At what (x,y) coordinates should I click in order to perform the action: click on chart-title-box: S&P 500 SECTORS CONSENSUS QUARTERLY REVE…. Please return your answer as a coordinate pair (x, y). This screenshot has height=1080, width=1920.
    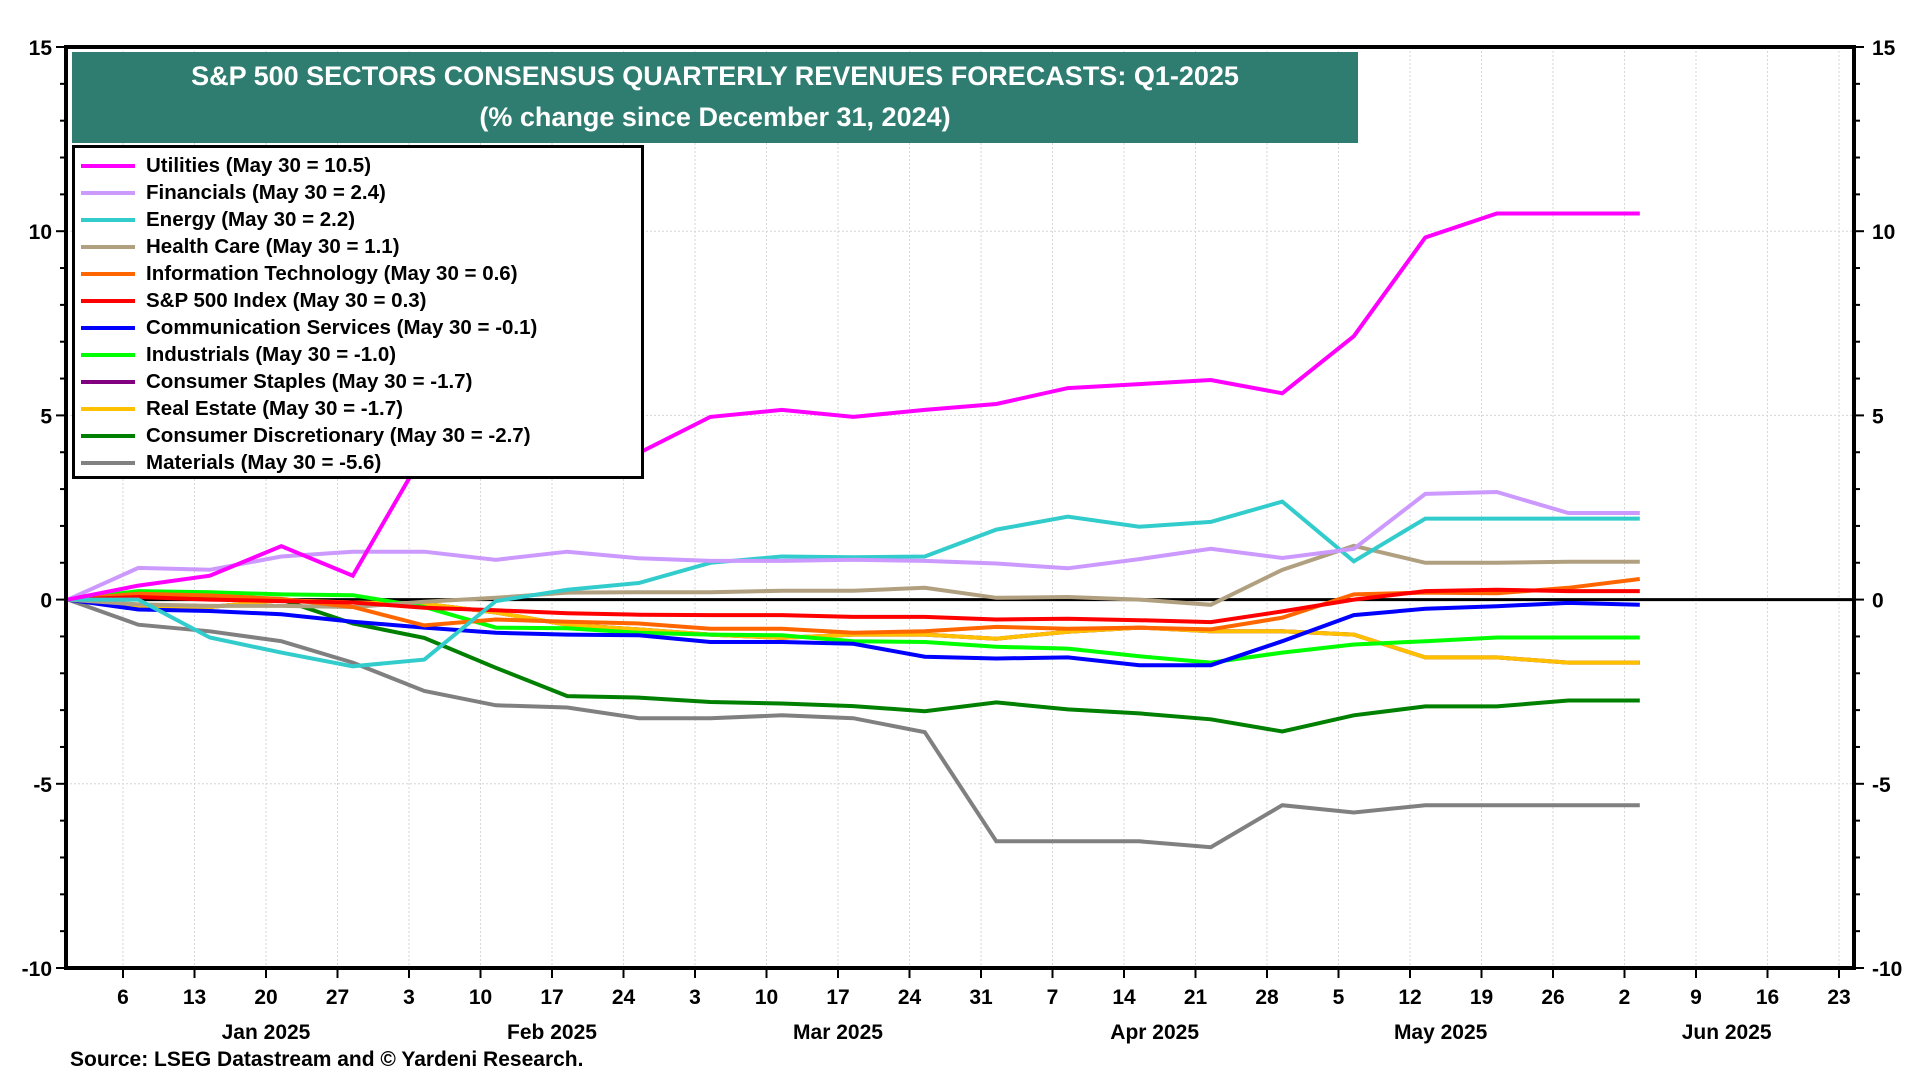
    Looking at the image, I should click on (715, 97).